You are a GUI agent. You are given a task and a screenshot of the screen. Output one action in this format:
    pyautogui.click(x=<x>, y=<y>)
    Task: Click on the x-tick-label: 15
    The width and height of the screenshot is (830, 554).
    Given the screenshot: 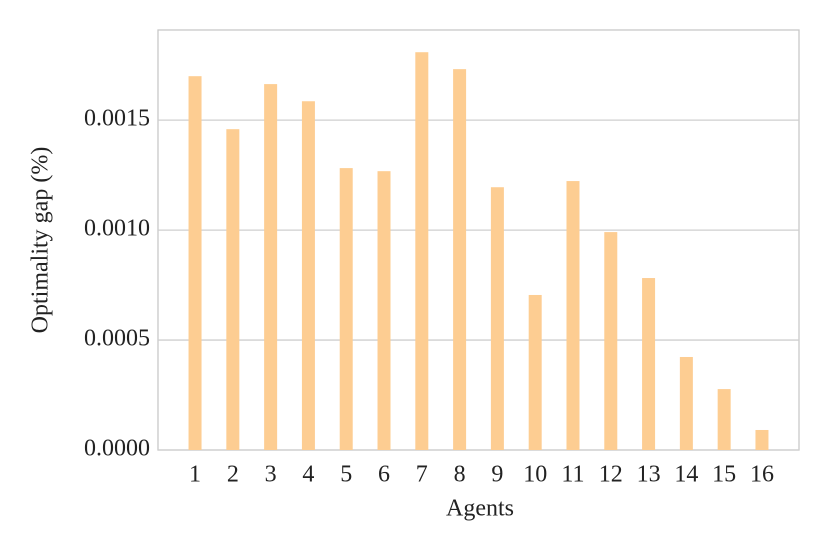 What is the action you would take?
    pyautogui.click(x=724, y=475)
    